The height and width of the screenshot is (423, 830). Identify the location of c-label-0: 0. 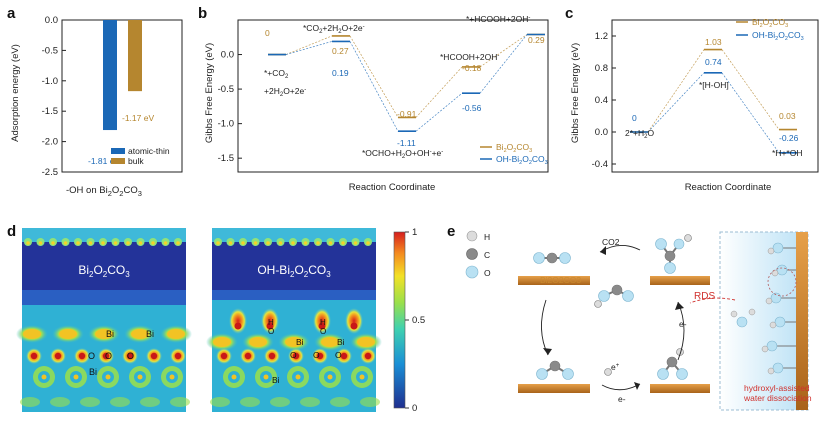
(634, 118).